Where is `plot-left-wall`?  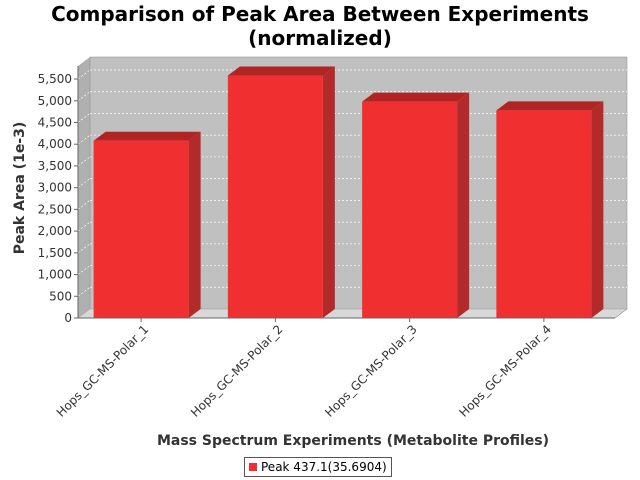
plot-left-wall is located at coordinates (84, 187).